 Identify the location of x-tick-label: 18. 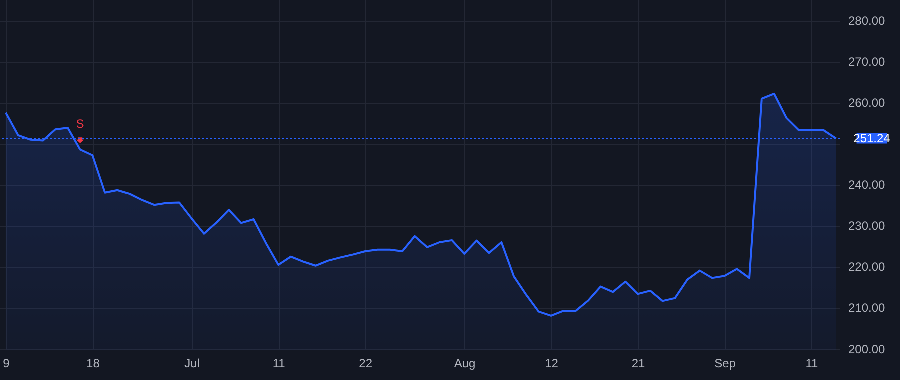
(93, 363).